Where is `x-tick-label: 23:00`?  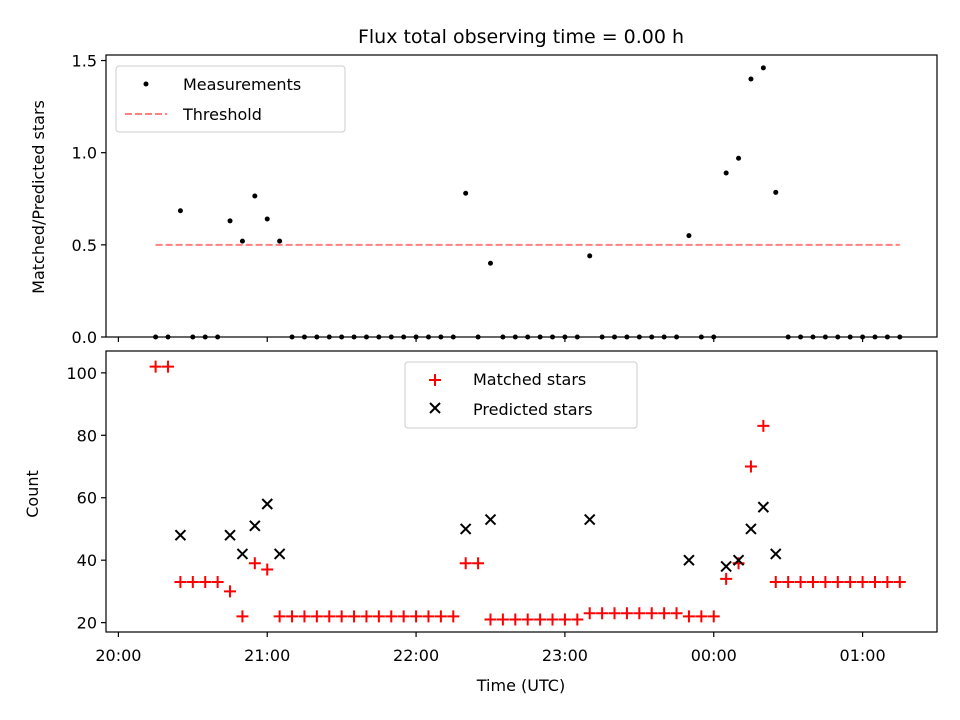
x-tick-label: 23:00 is located at coordinates (565, 655).